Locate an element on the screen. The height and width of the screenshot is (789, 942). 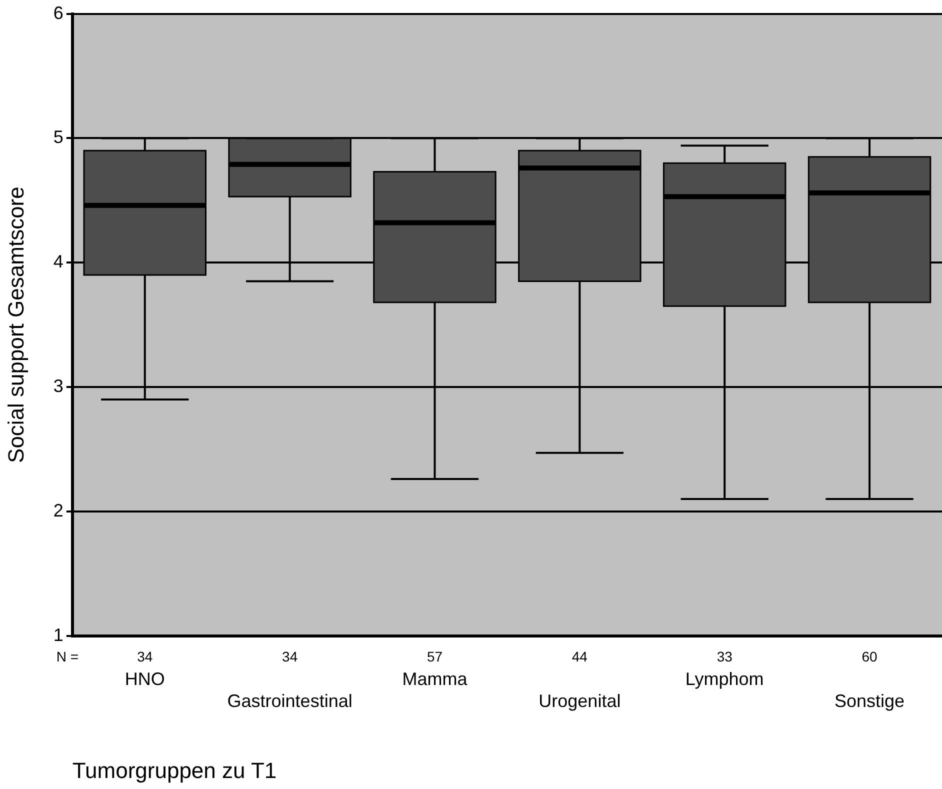
y-axis-title: Social support Gesamtscore is located at coordinates (15, 324).